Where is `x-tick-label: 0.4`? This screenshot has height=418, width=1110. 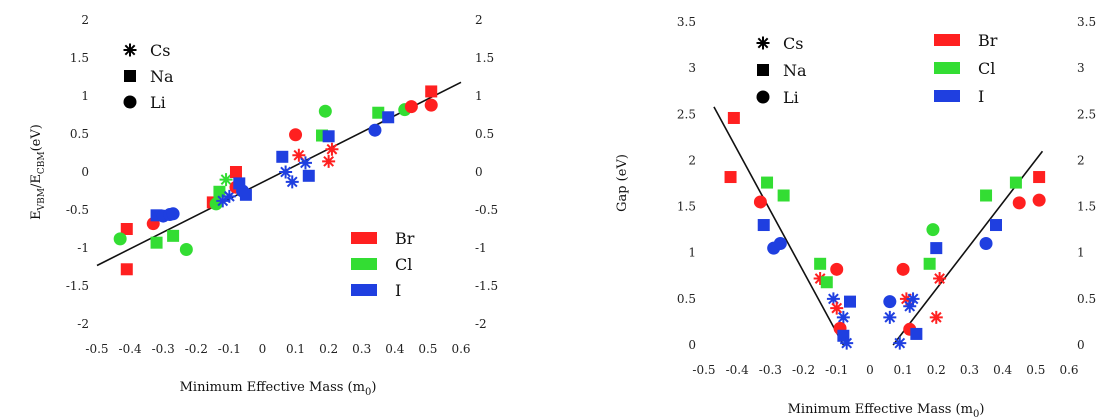
x-tick-label: 0.4 is located at coordinates (1002, 370).